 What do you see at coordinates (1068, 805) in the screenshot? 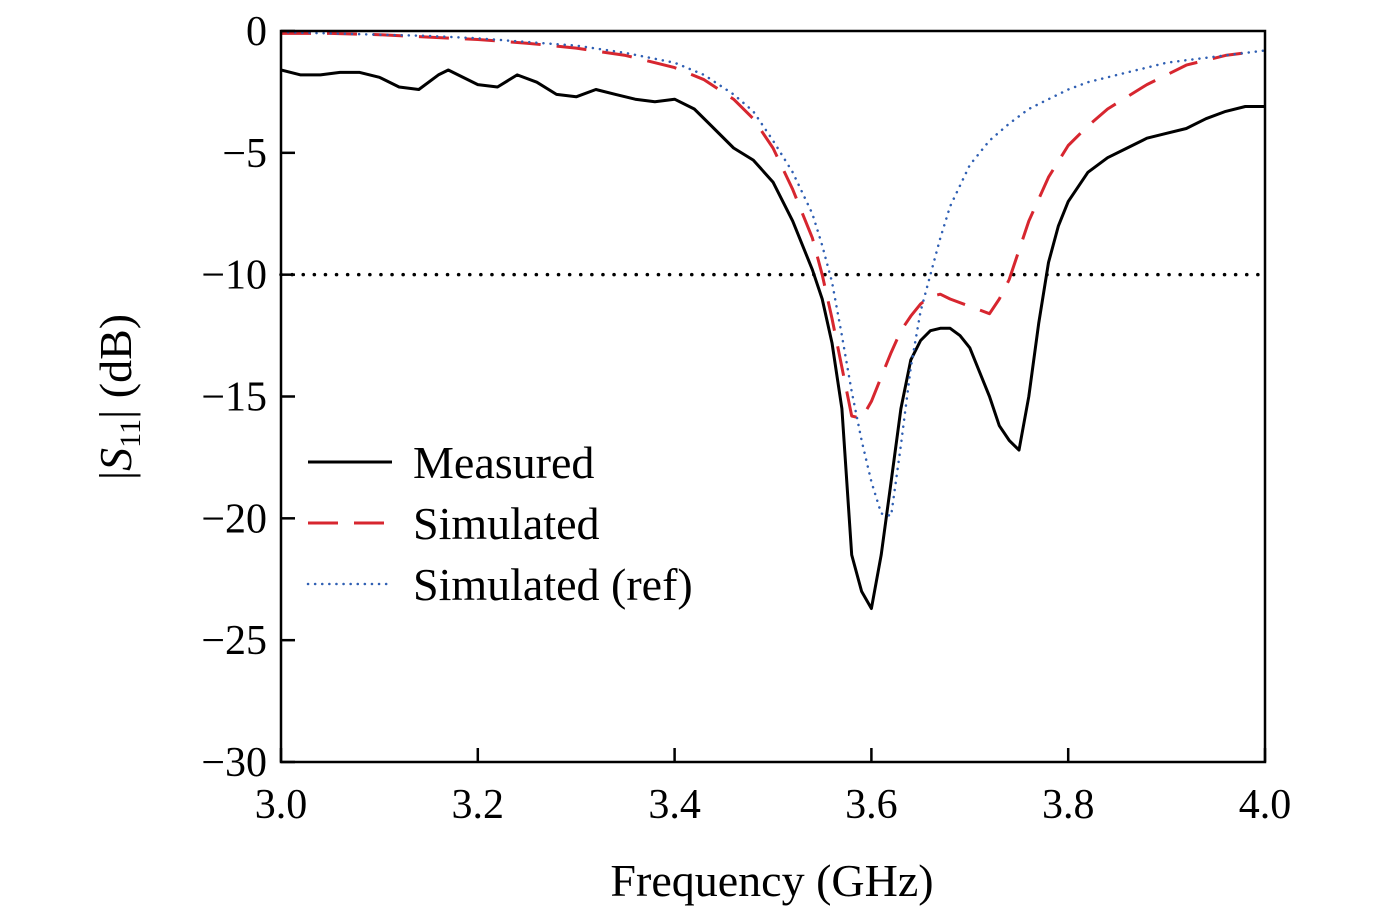
I see `x-tick-label: 3.8` at bounding box center [1068, 805].